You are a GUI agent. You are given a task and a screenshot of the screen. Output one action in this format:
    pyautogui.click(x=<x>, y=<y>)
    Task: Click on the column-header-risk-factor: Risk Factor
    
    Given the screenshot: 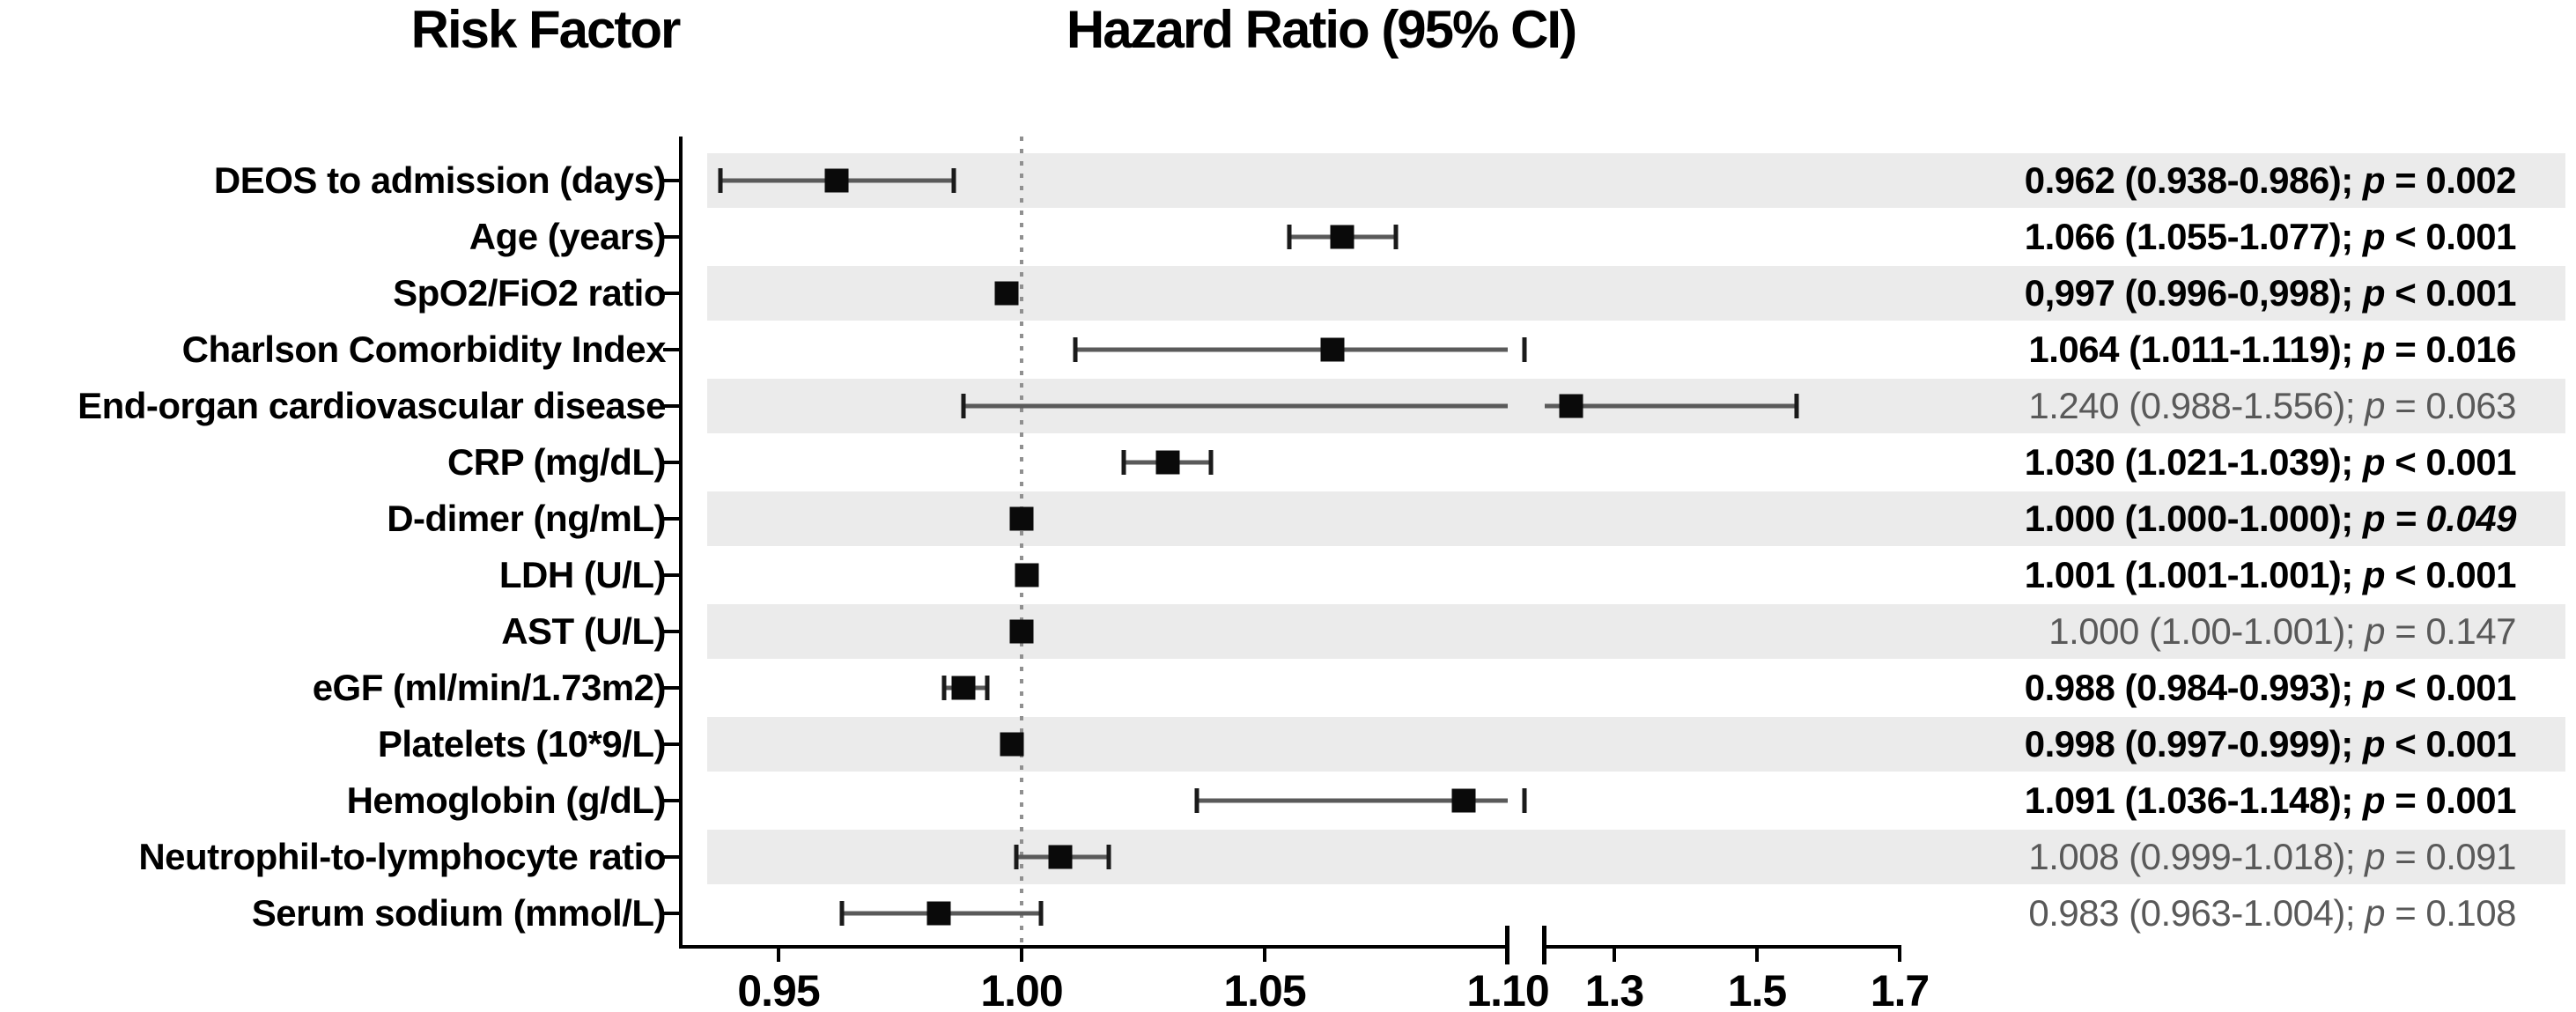 What is the action you would take?
    pyautogui.click(x=546, y=29)
    